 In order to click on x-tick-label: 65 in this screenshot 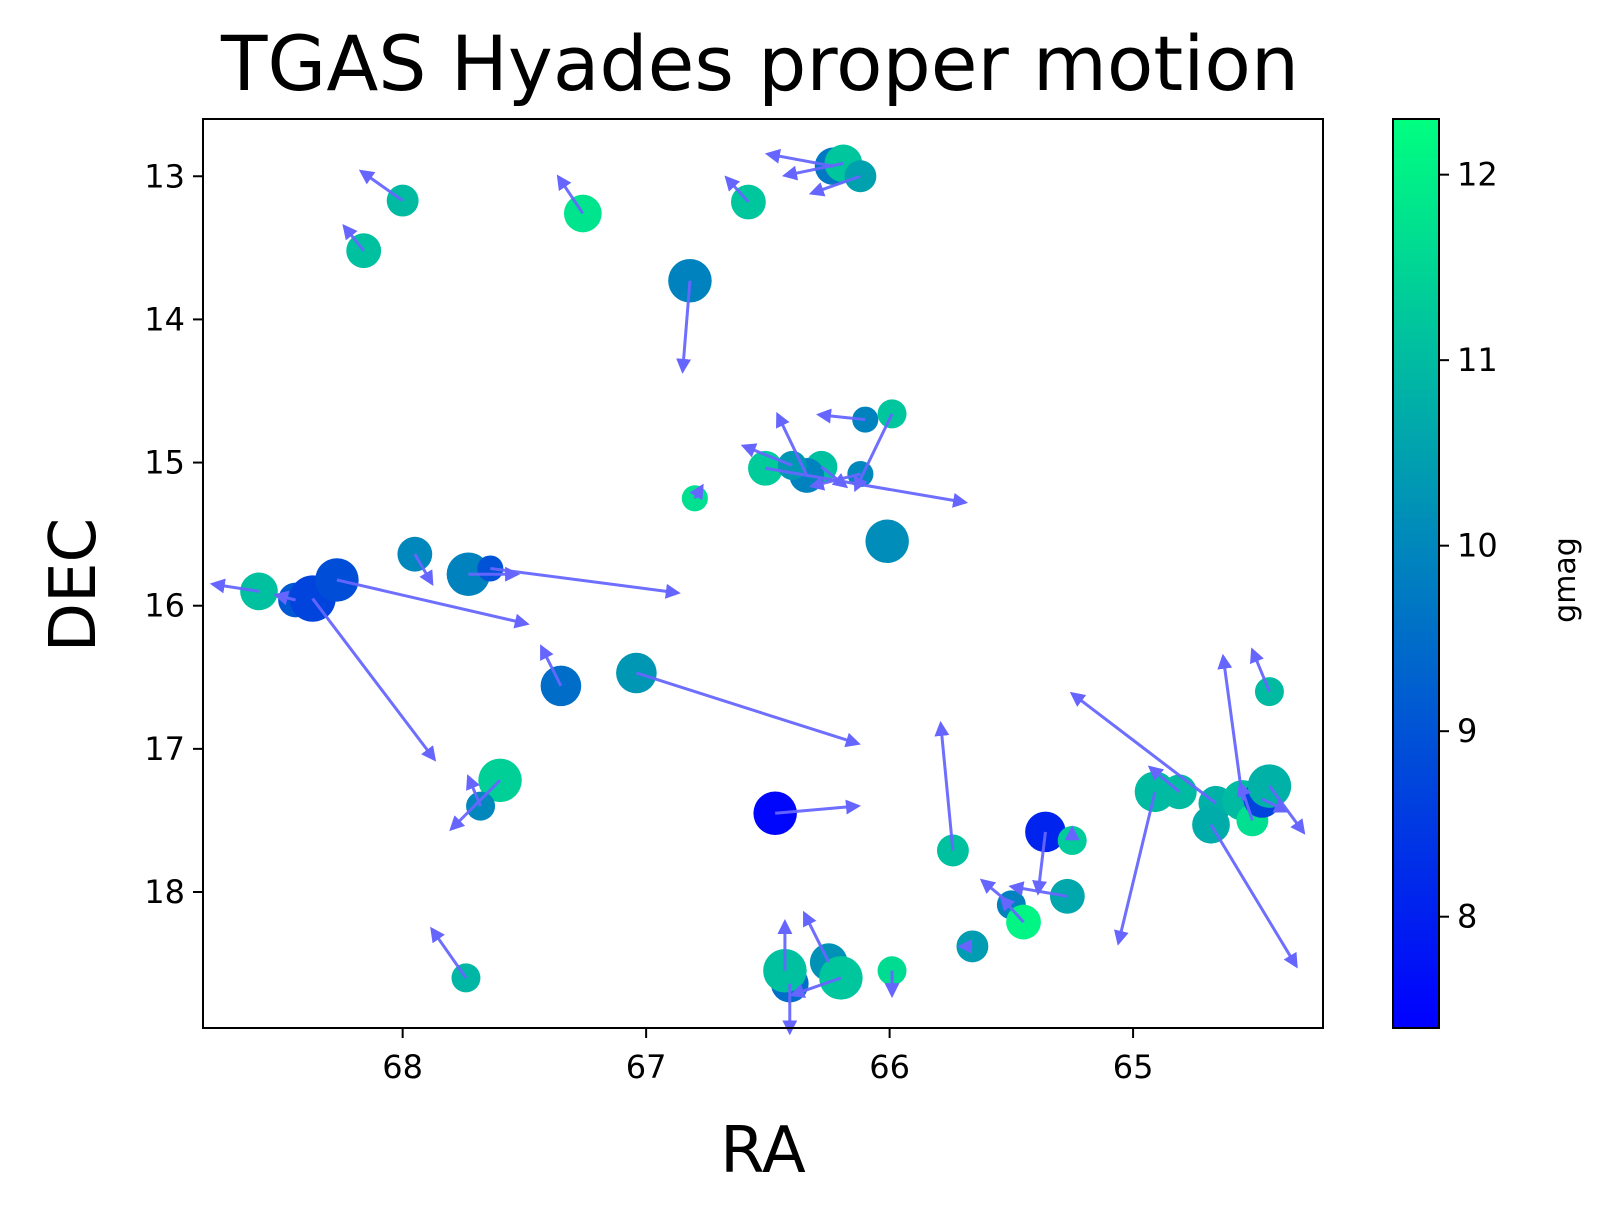, I will do `click(1133, 1067)`.